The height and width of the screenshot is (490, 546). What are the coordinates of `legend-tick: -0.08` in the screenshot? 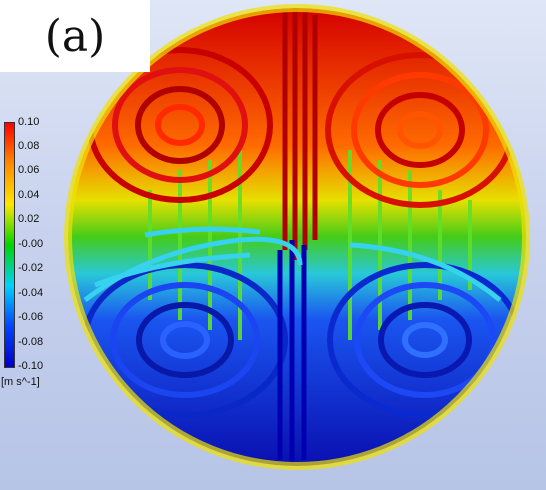 It's located at (31, 342).